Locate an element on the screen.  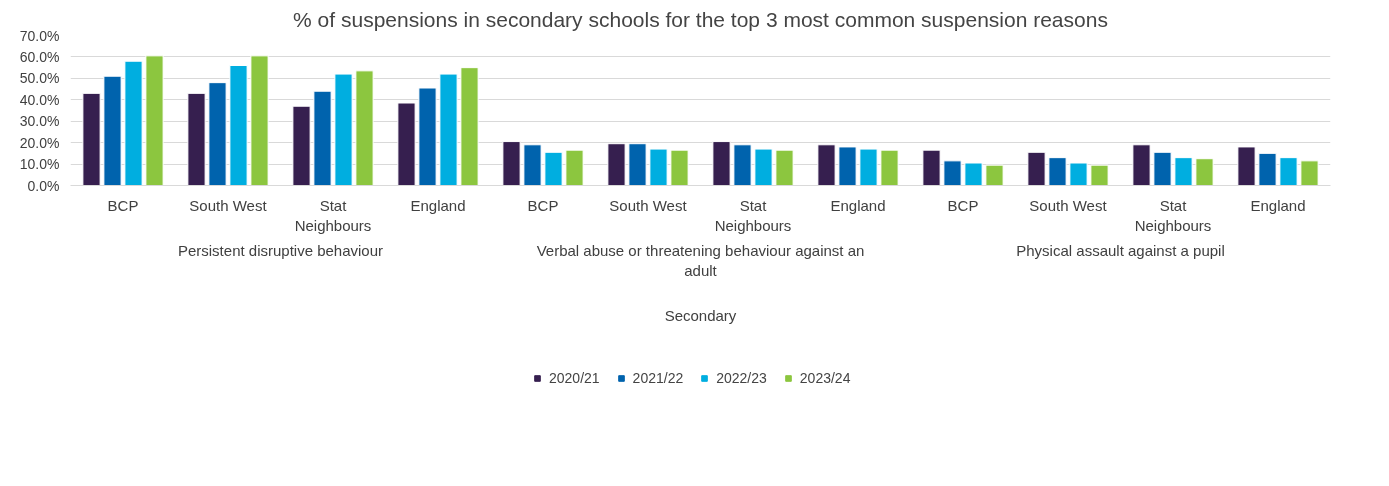
legend-label: 2021/22 is located at coordinates (658, 378).